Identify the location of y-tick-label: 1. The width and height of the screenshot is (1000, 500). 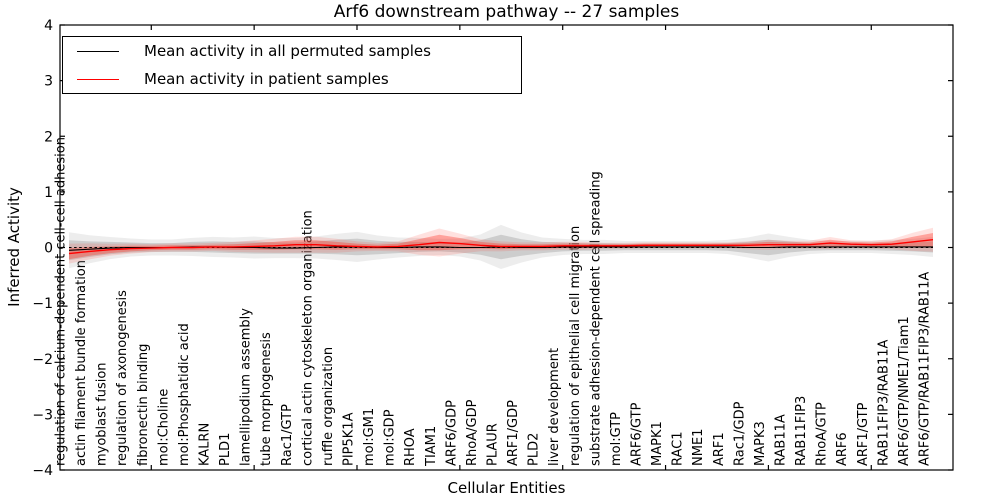
(48, 193).